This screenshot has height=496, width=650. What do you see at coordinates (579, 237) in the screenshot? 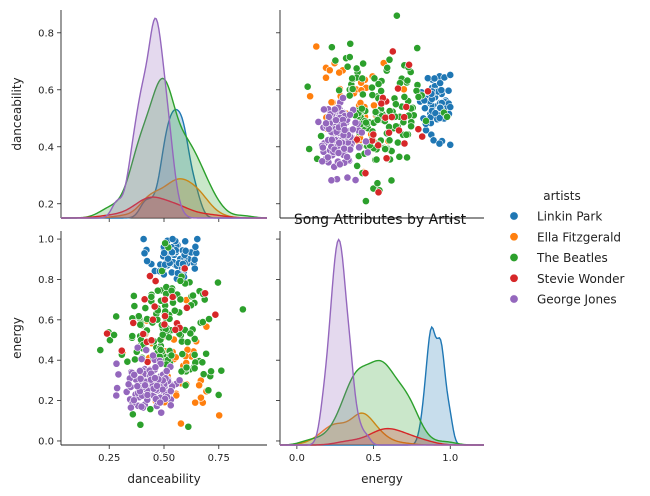
I see `legend-label-ella-fitzgerald: Ella Fitzgerald` at bounding box center [579, 237].